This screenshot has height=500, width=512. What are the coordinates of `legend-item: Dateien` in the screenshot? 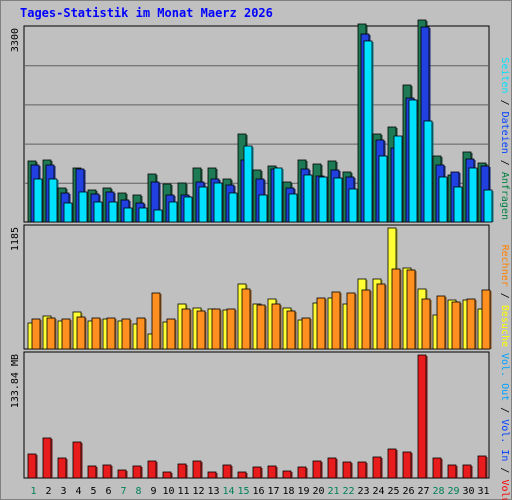 It's located at (504, 133).